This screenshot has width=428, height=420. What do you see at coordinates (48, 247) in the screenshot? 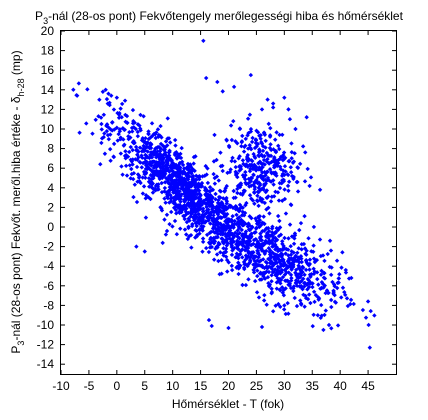
I see `y-tick-label: -2` at bounding box center [48, 247].